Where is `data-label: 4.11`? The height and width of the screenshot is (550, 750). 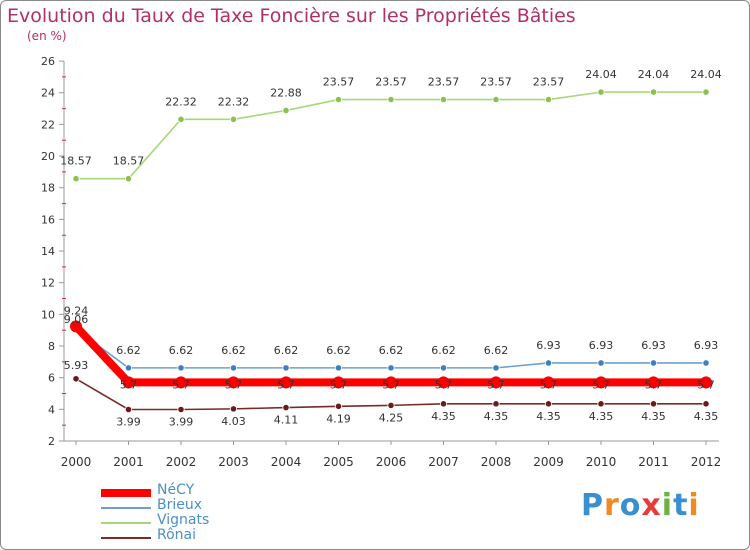
data-label: 4.11 is located at coordinates (286, 420).